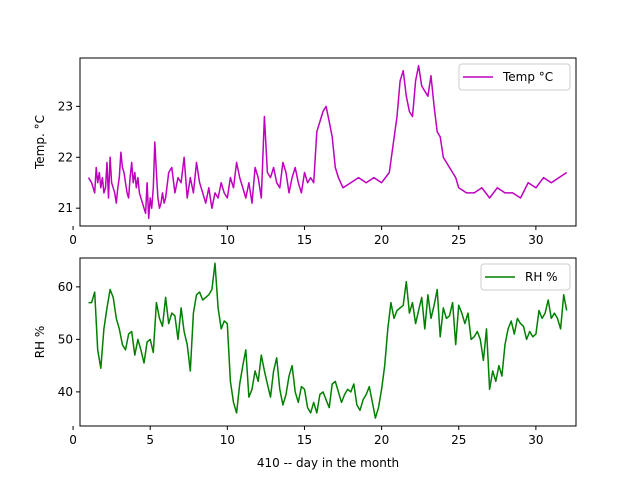 Image resolution: width=640 pixels, height=480 pixels. I want to click on humidity-x-tick-label: 15, so click(304, 440).